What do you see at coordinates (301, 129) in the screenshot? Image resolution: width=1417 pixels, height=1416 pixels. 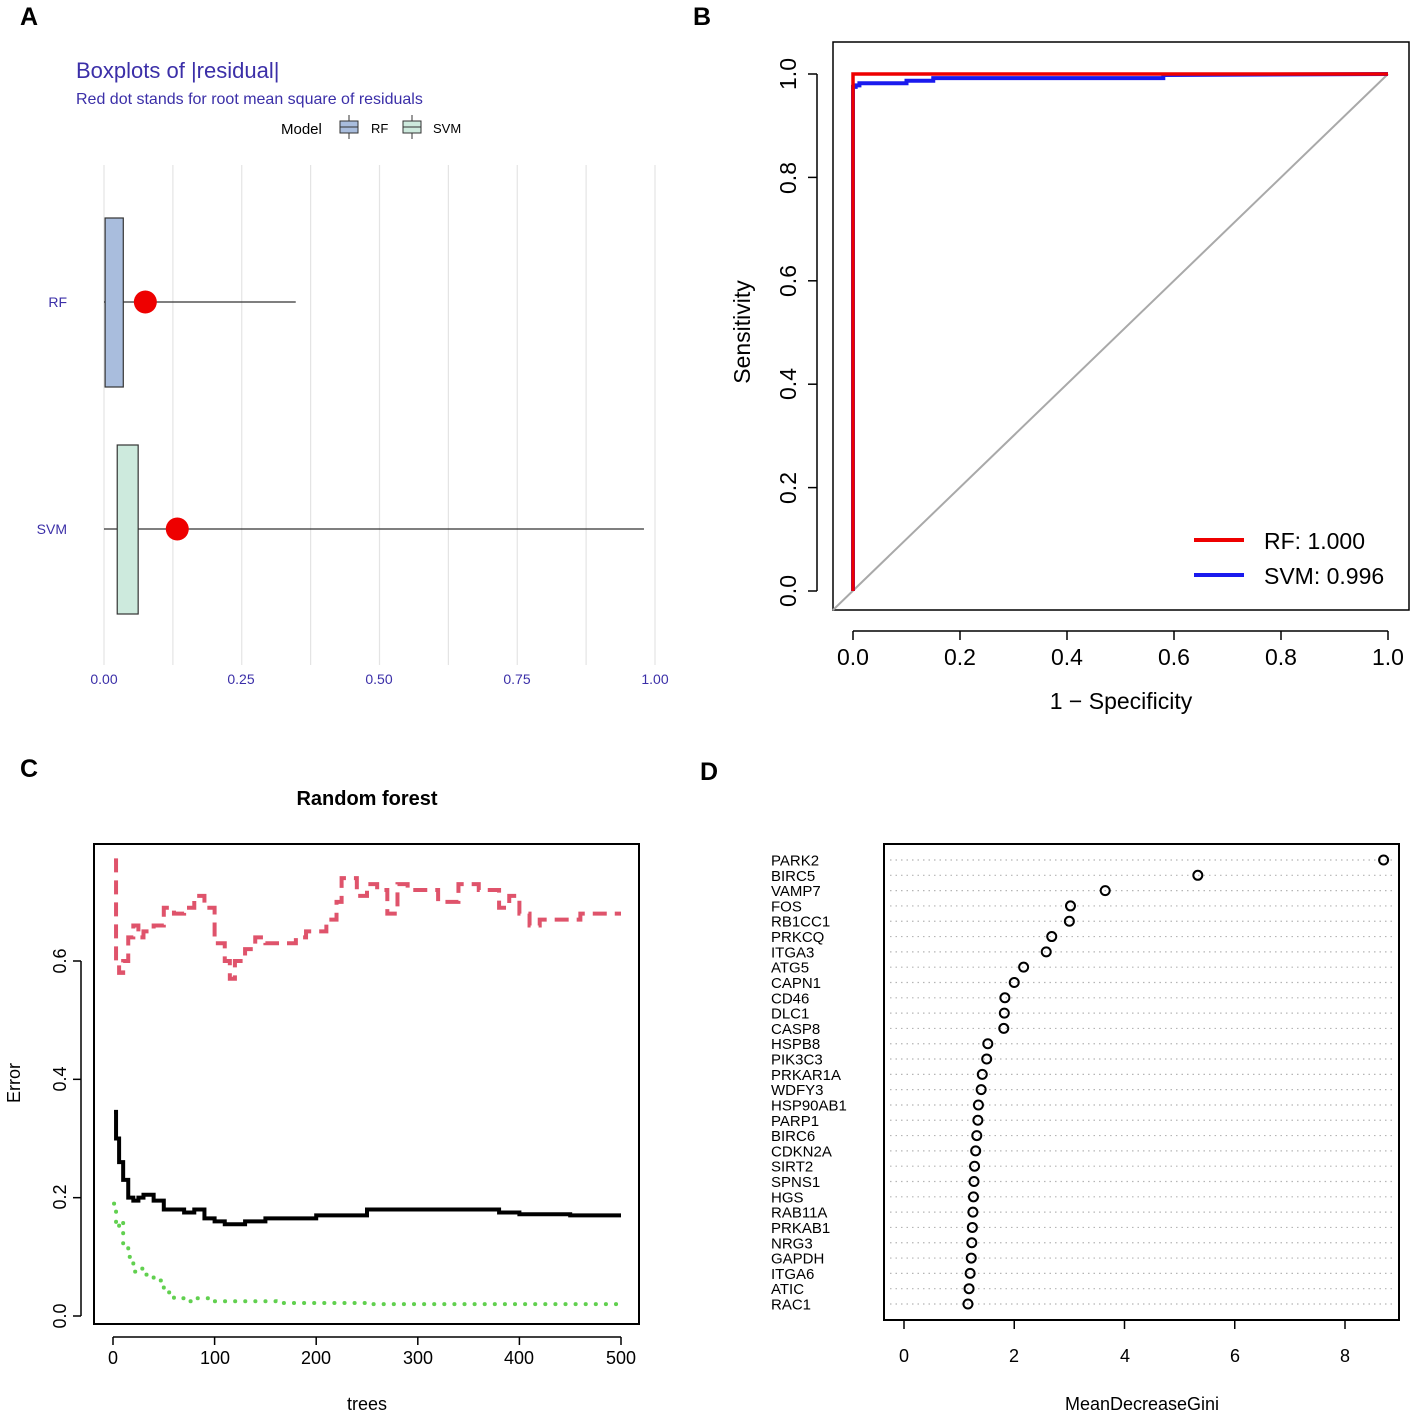 I see `a-legend-title: Model` at bounding box center [301, 129].